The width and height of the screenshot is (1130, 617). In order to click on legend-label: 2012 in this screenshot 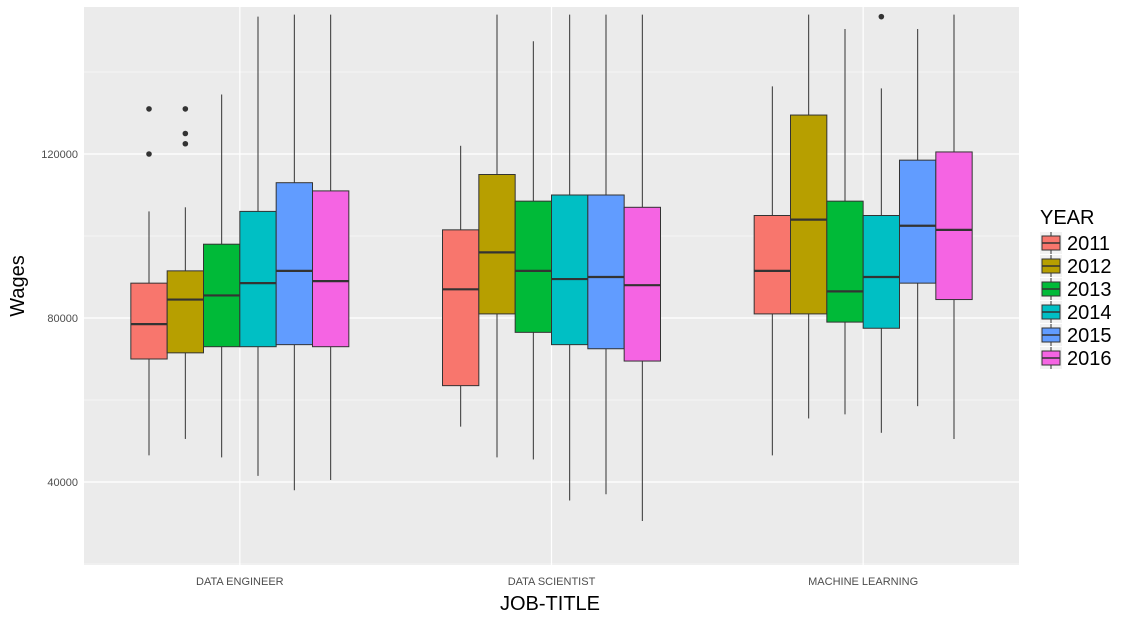, I will do `click(1089, 267)`.